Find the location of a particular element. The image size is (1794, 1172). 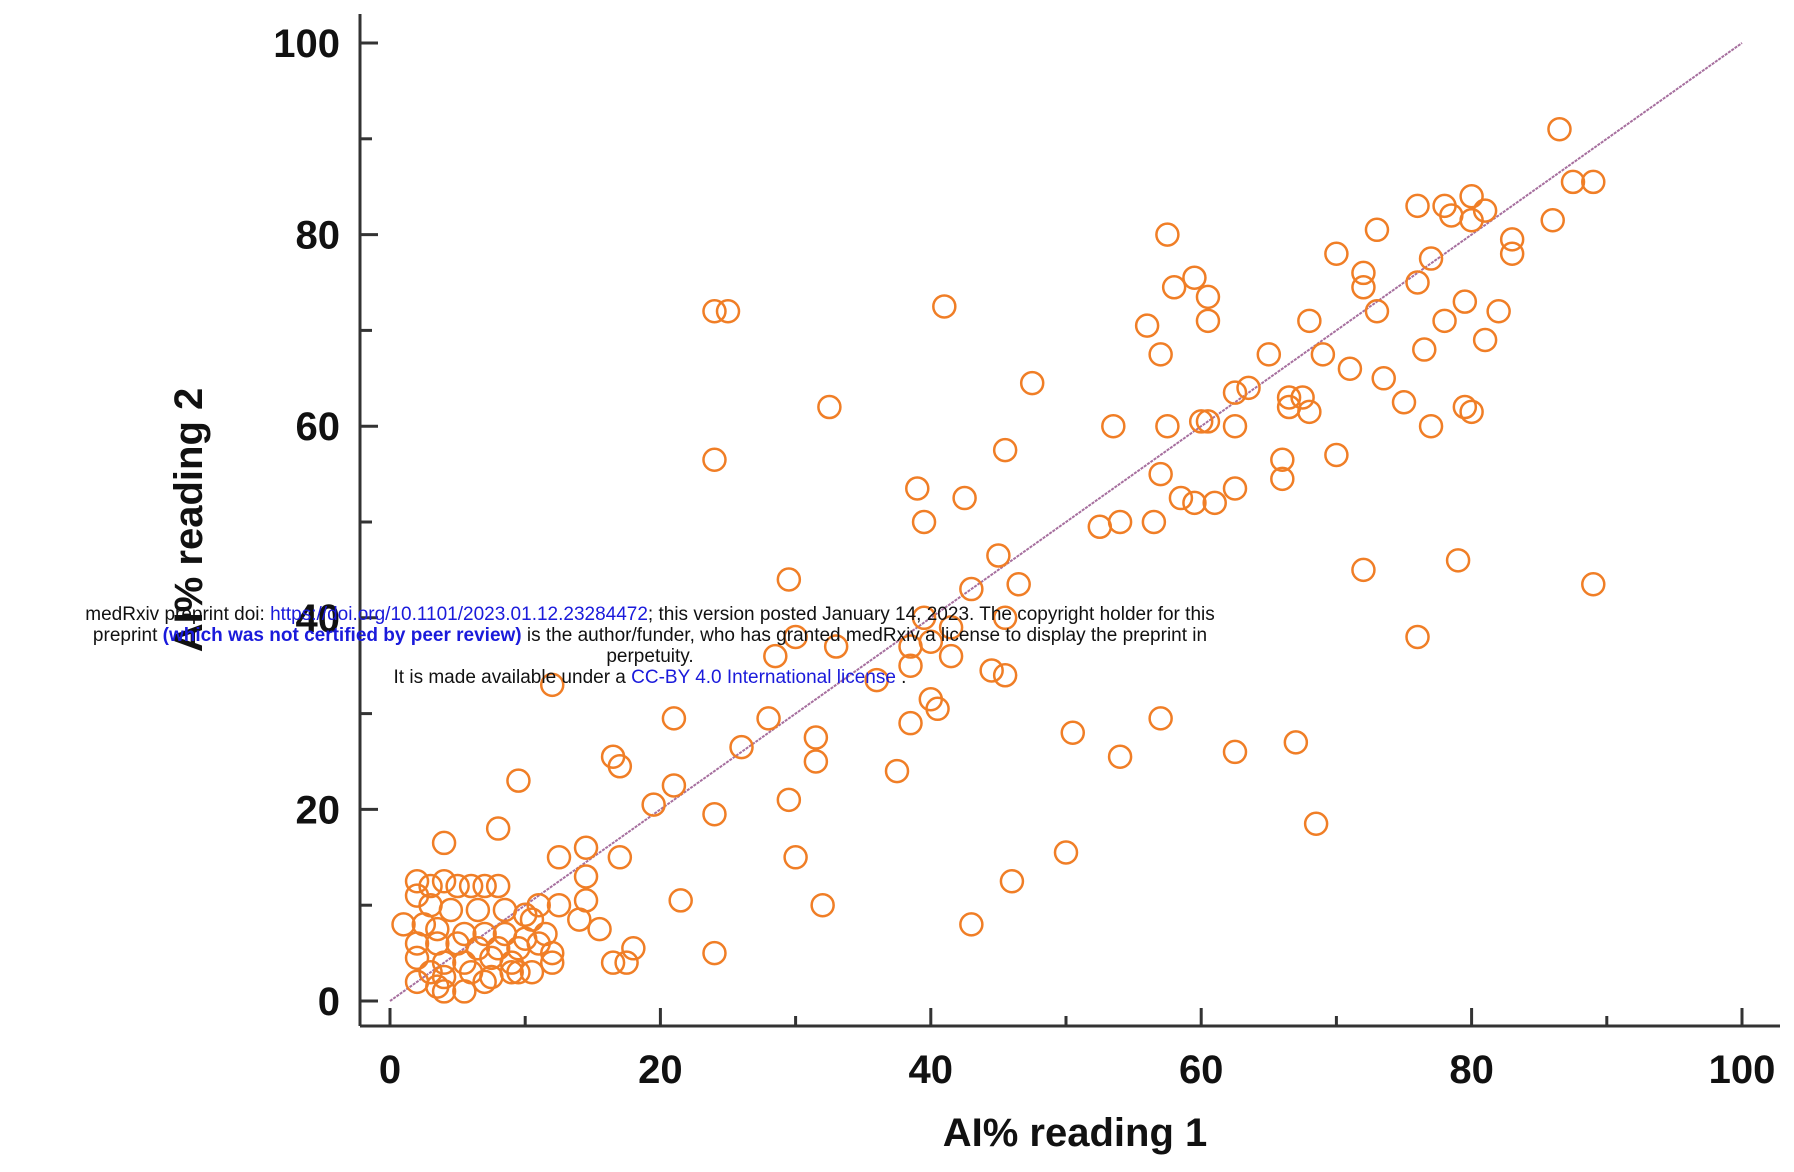

y-axis-title: AI% reading 2 is located at coordinates (189, 520).